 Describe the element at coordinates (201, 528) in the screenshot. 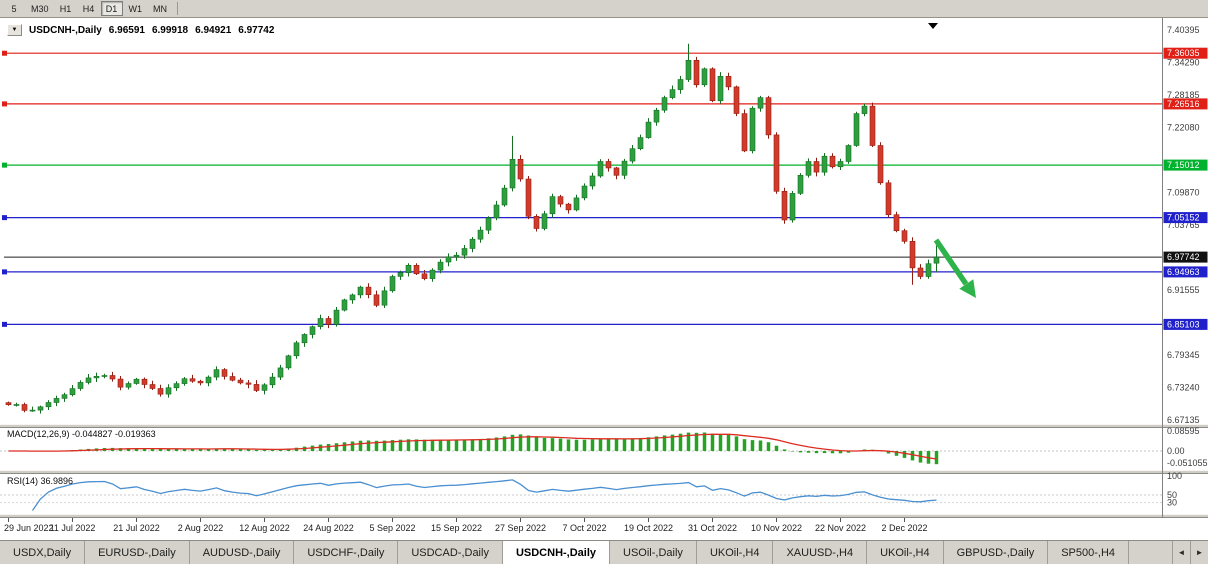

I see `time-axis-label: 2 Aug 2022` at that location.